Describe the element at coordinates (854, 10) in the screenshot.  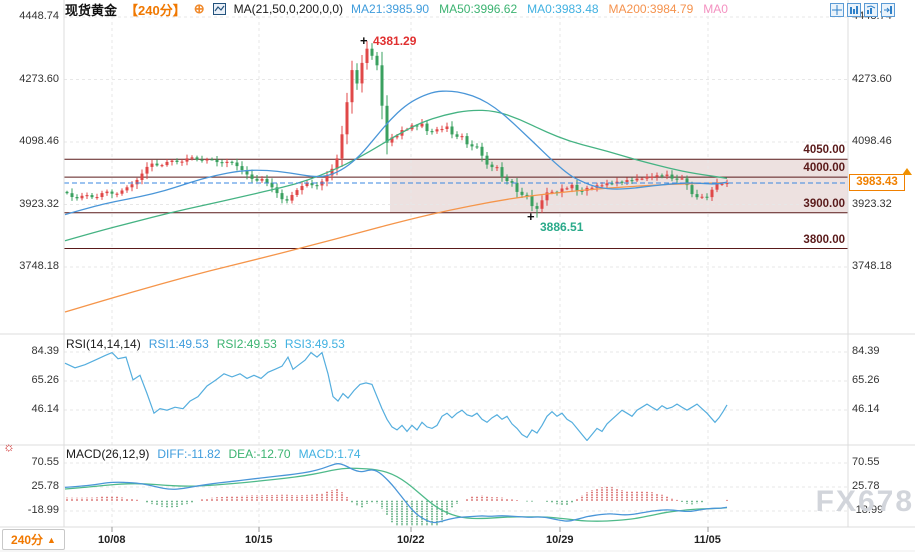
I see `chart-panels-icon` at that location.